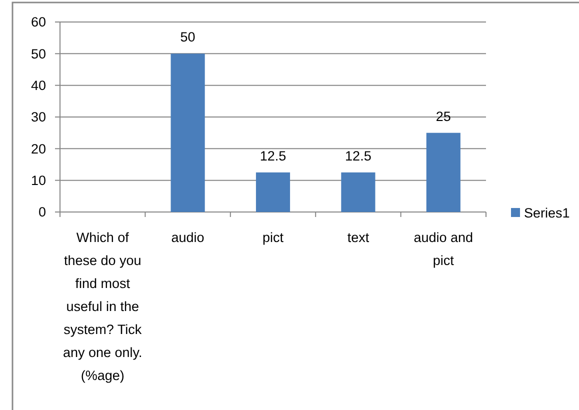 The image size is (579, 410). Describe the element at coordinates (273, 237) in the screenshot. I see `x-tick-label: pict` at that location.